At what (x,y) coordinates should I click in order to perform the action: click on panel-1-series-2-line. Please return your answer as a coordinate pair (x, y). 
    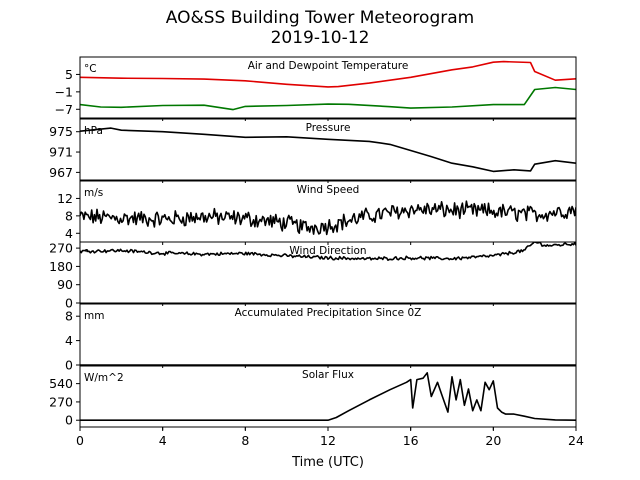
    Looking at the image, I should click on (328, 98).